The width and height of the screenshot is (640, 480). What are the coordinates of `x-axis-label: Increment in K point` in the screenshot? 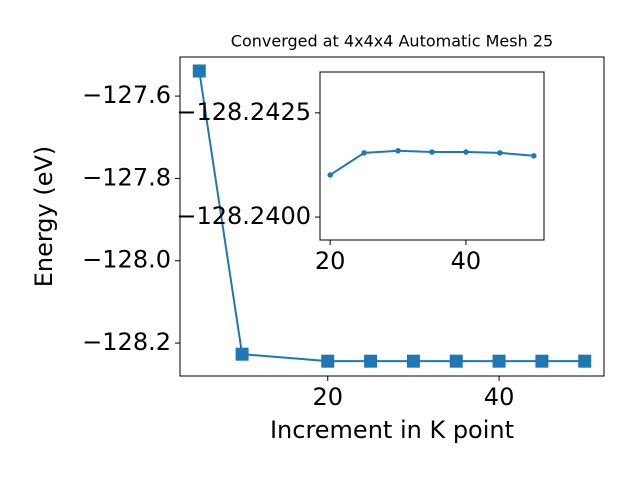 It's located at (392, 430).